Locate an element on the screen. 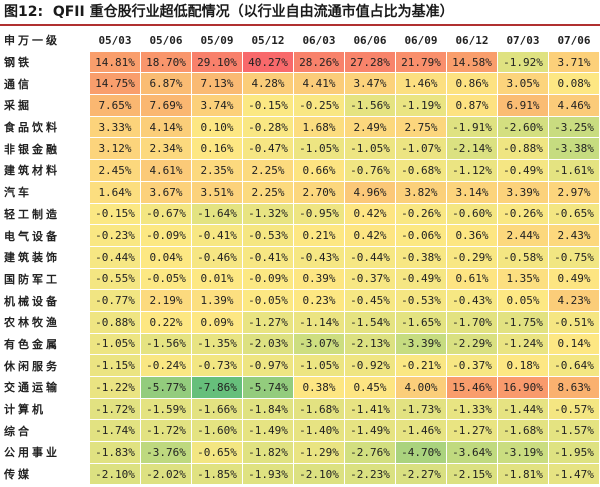 The width and height of the screenshot is (600, 487). cell: -1.47% is located at coordinates (574, 474).